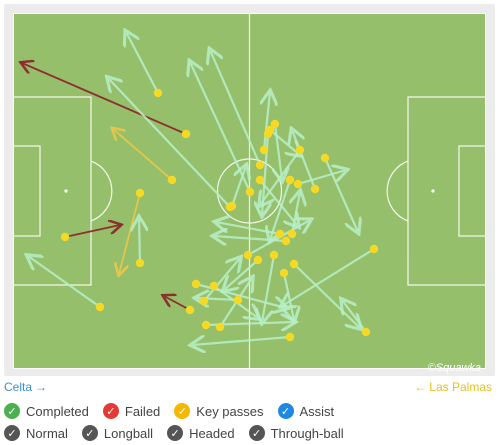  I want to click on legend-toggle-key-passes: ✓ Key passes, so click(219, 411).